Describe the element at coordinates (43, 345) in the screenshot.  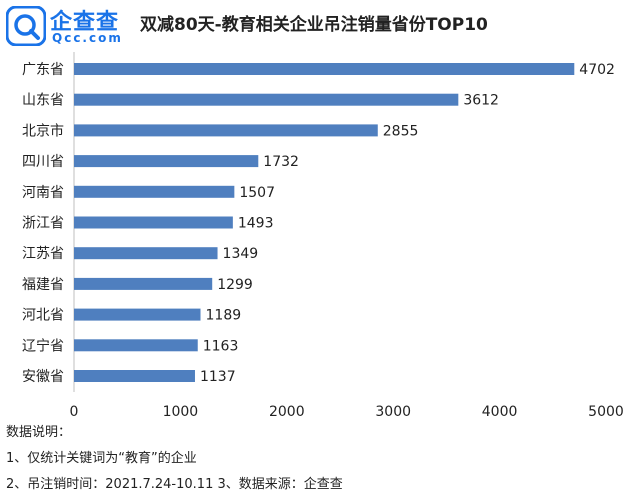
I see `category-label: 辽宁省` at that location.